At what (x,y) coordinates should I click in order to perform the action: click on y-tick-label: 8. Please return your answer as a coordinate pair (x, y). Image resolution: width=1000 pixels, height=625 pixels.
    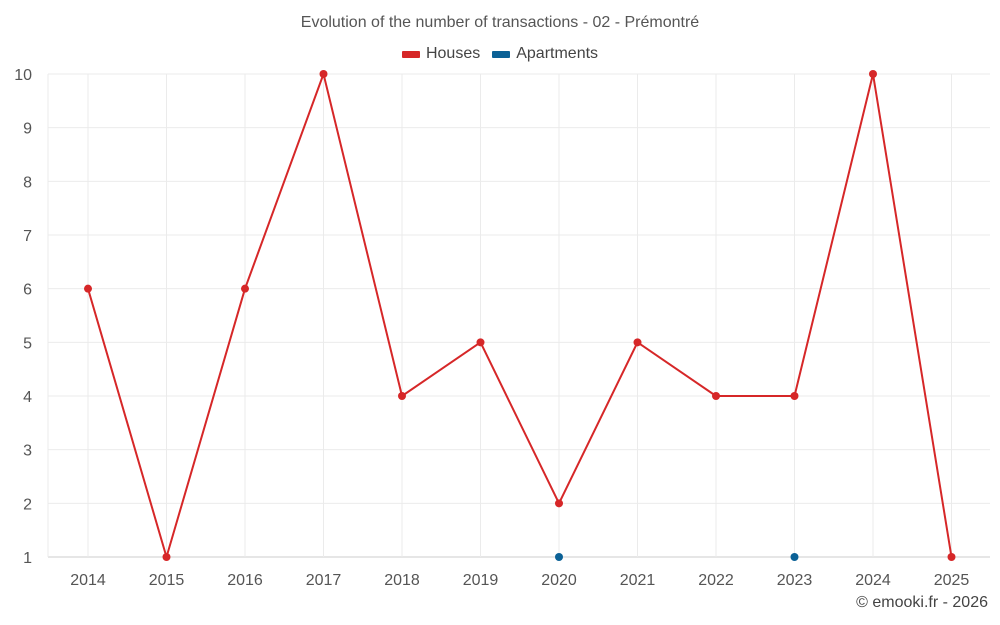
    Looking at the image, I should click on (27, 182).